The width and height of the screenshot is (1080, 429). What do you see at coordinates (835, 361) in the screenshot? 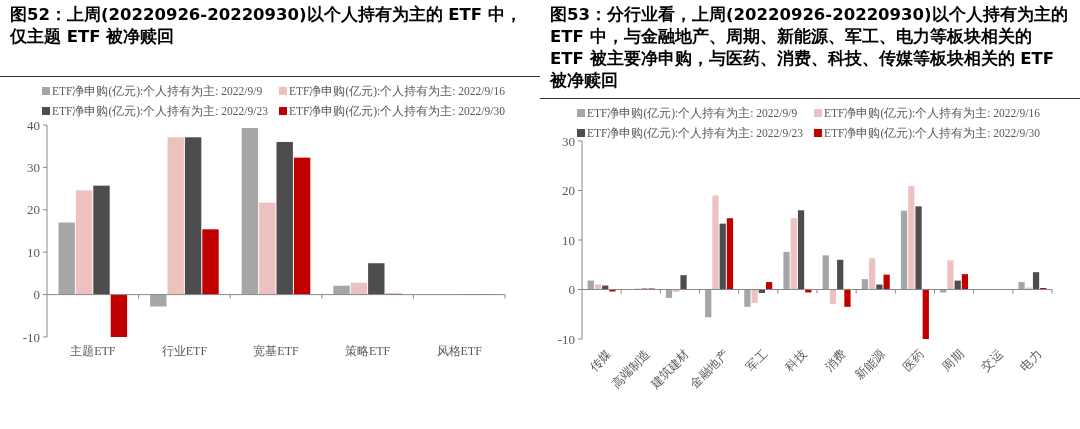
I see `x-tick-label: 消费` at bounding box center [835, 361].